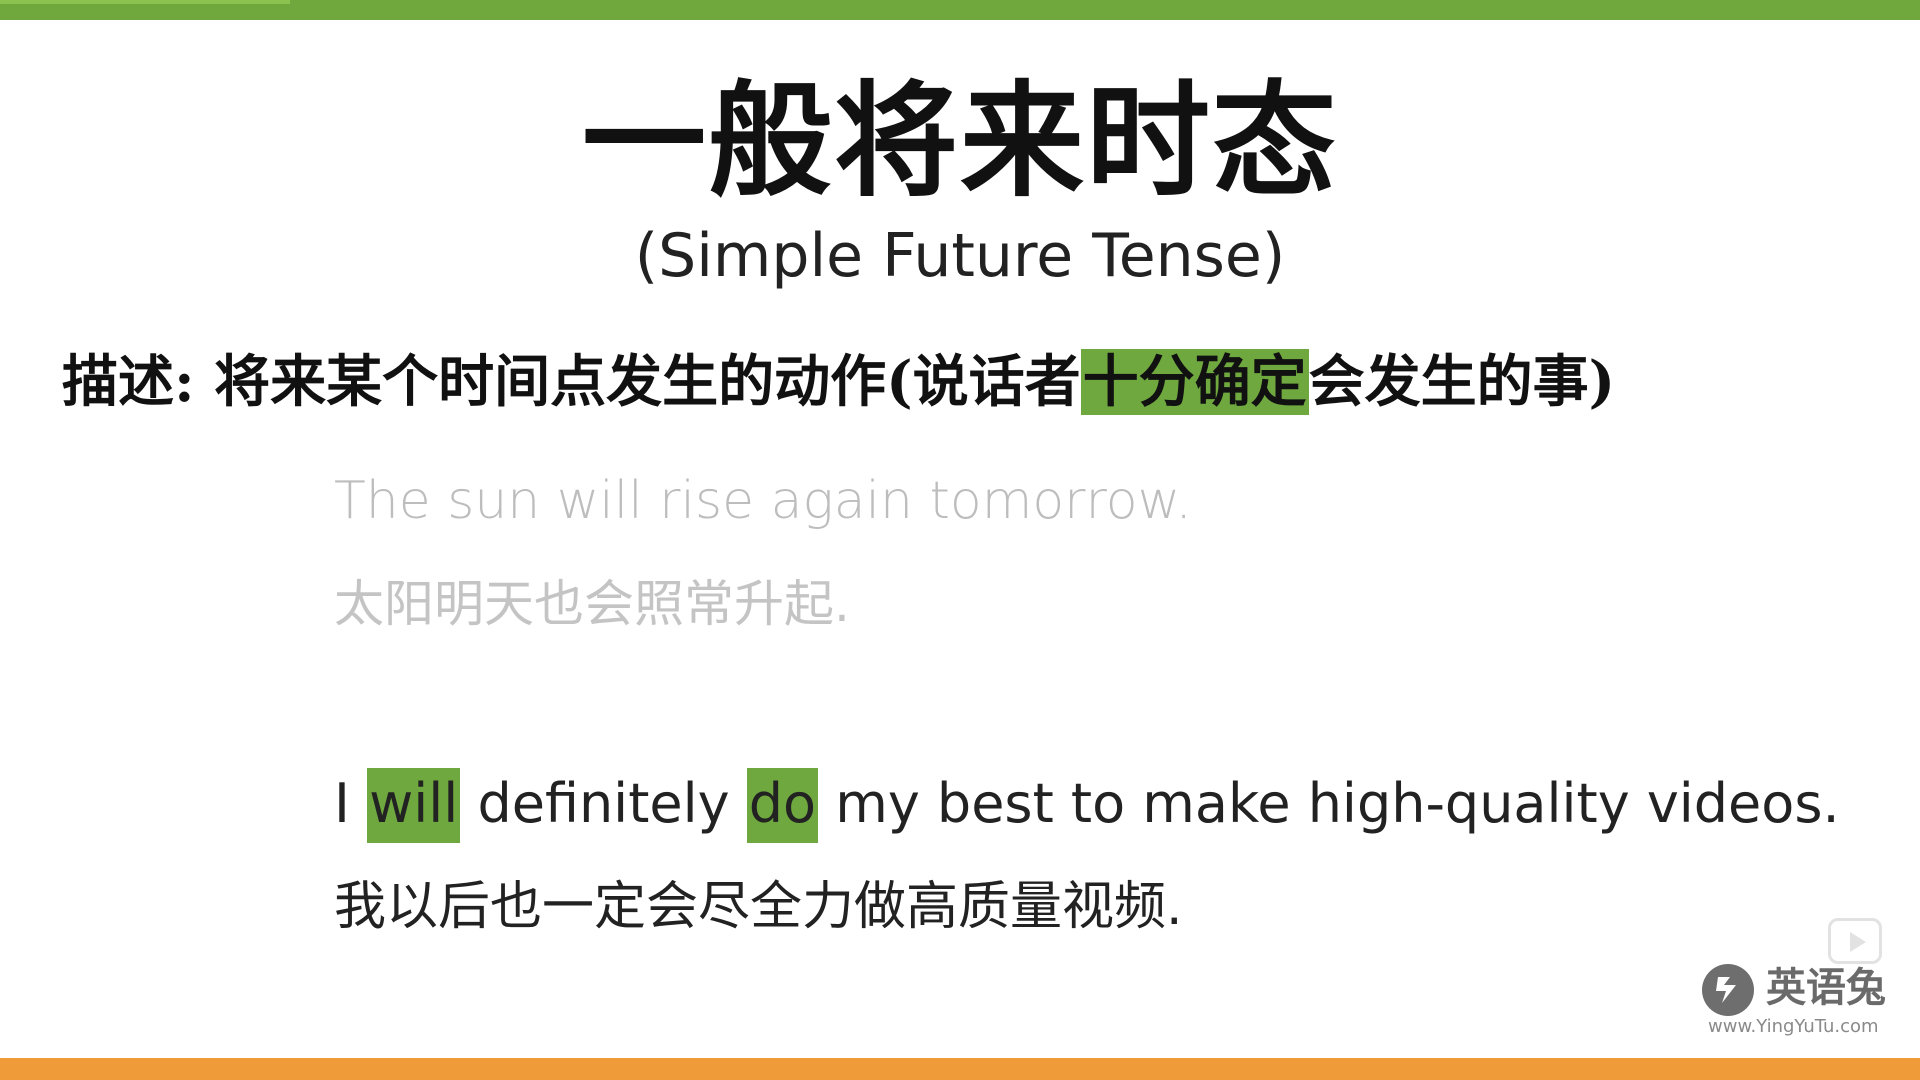 The height and width of the screenshot is (1080, 1920). Describe the element at coordinates (145, 2) in the screenshot. I see `top-bar-highlight` at that location.